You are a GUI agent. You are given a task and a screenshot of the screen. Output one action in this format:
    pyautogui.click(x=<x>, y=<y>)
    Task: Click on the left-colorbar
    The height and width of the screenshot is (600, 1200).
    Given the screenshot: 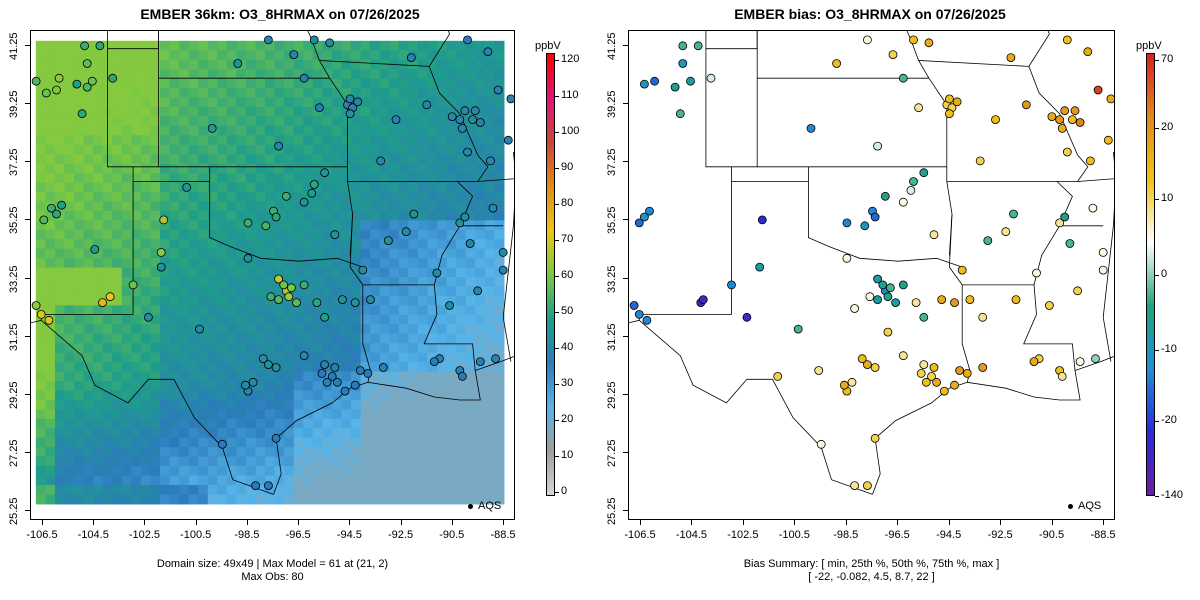 What is the action you would take?
    pyautogui.click(x=550, y=274)
    